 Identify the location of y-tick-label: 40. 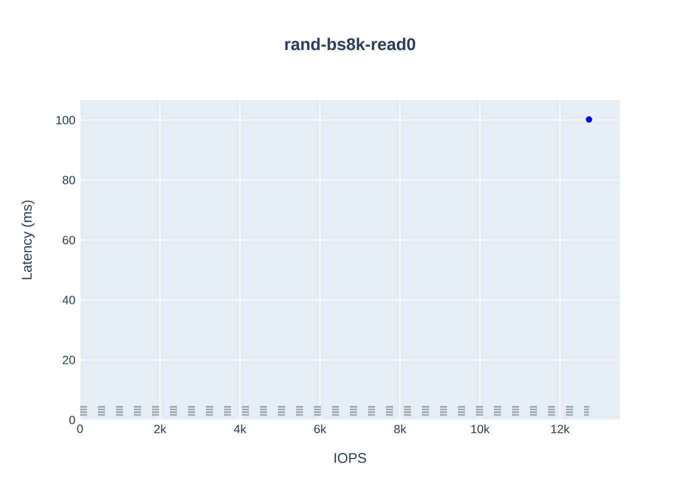
(69, 300).